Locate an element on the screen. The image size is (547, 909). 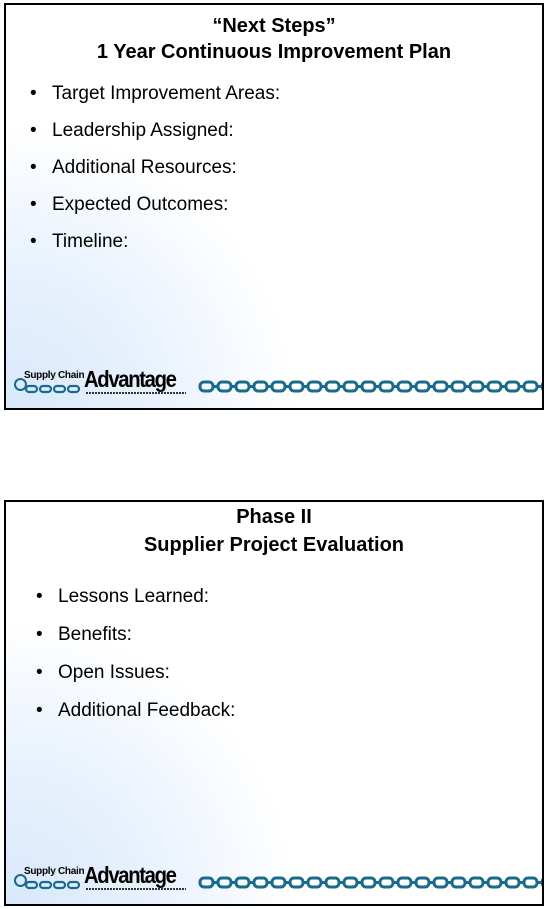
bullet-item: • Additional Feedback: is located at coordinates (135, 719).